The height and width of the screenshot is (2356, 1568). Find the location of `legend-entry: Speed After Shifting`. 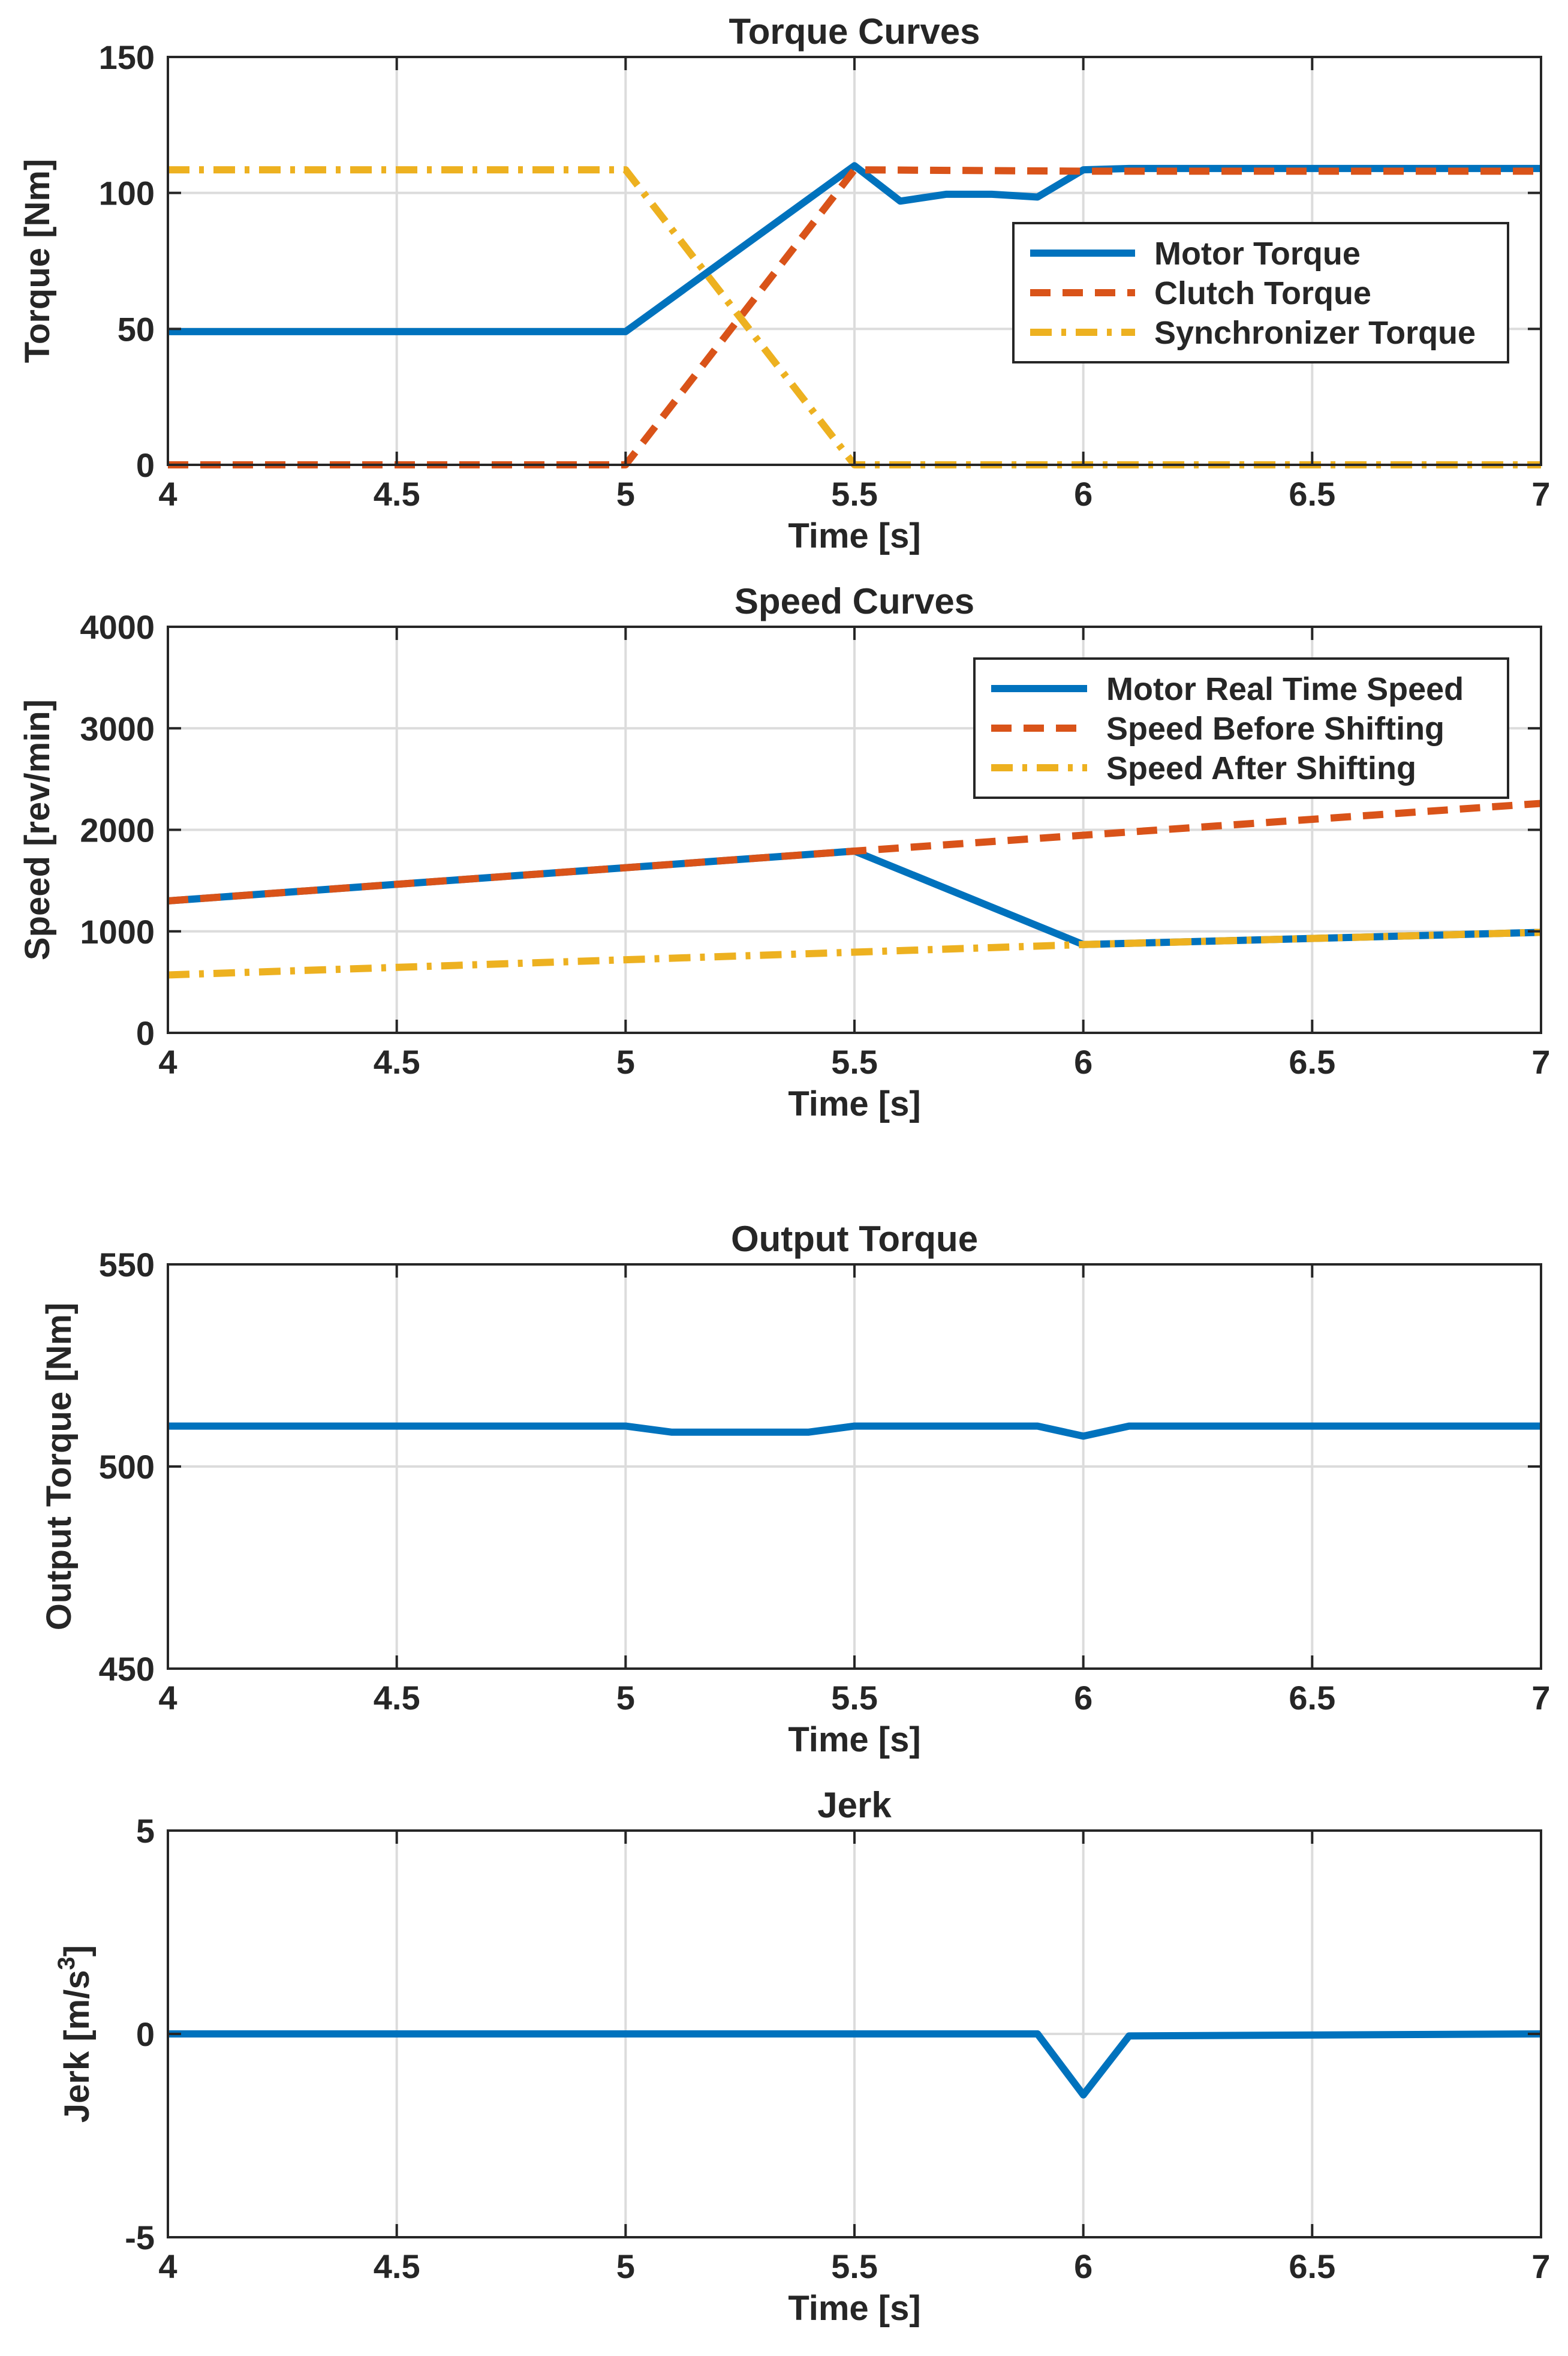

legend-entry: Speed After Shifting is located at coordinates (1261, 768).